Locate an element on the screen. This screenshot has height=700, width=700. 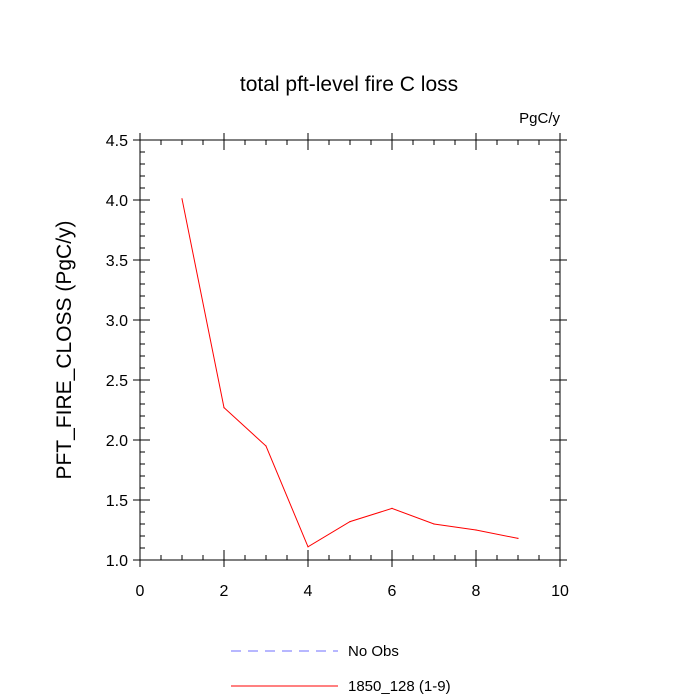
y-tick-label: 4.0 is located at coordinates (117, 201).